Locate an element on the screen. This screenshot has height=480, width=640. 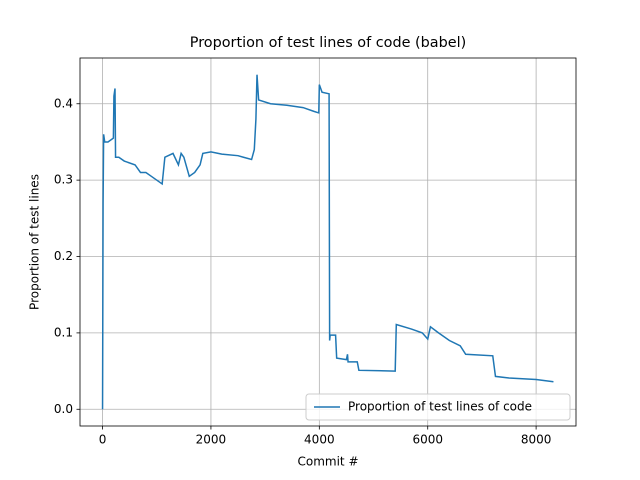
legend-label: Proportion of test lines of code is located at coordinates (440, 407).